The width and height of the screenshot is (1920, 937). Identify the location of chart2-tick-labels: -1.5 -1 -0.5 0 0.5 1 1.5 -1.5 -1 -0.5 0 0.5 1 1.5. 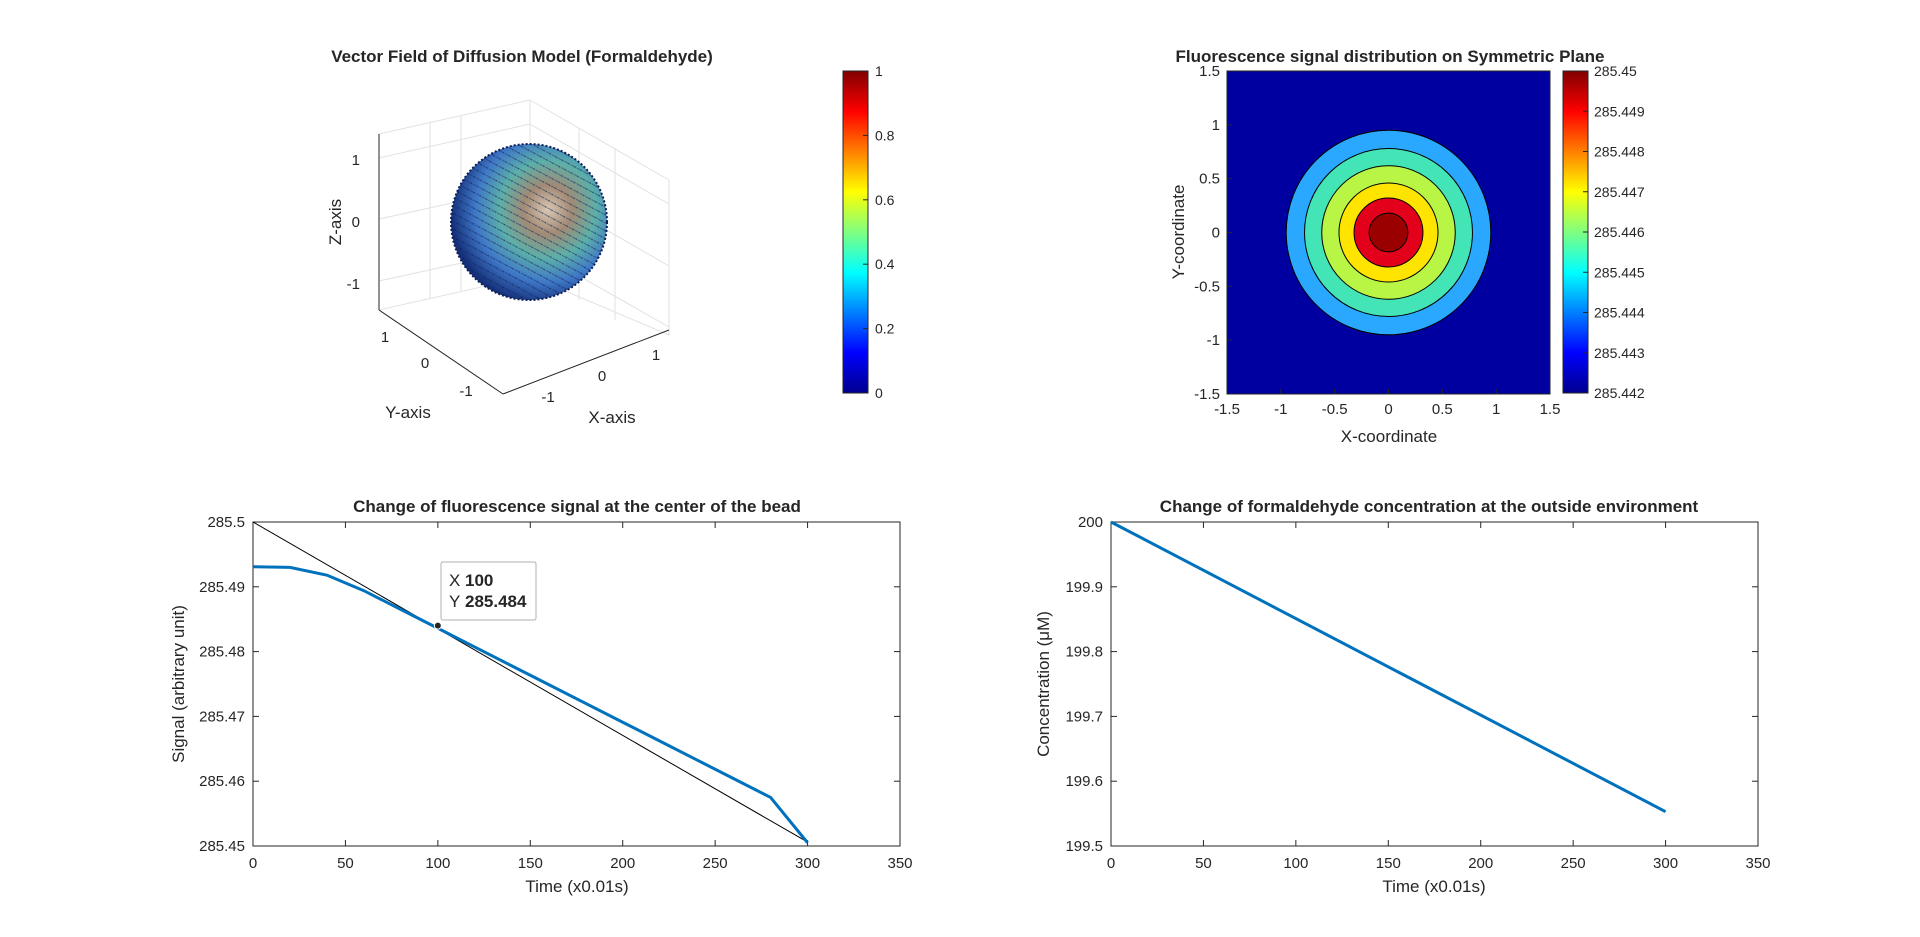
(1377, 240).